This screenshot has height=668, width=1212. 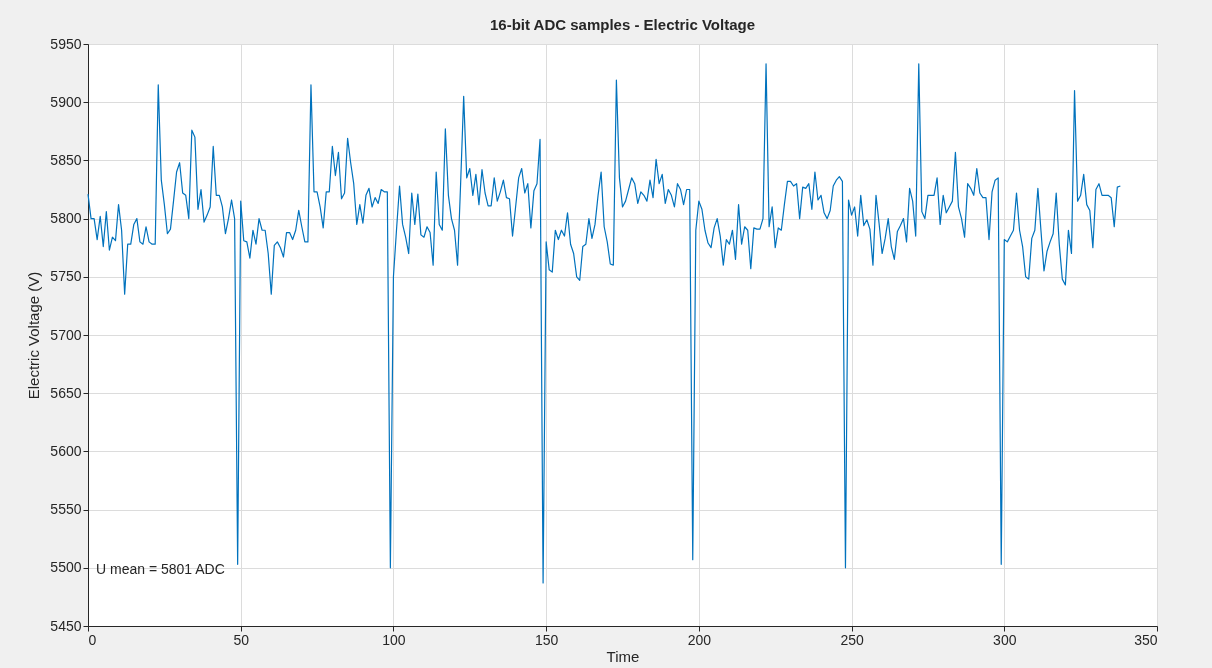 I want to click on x-tick-label: 0, so click(x=92, y=639).